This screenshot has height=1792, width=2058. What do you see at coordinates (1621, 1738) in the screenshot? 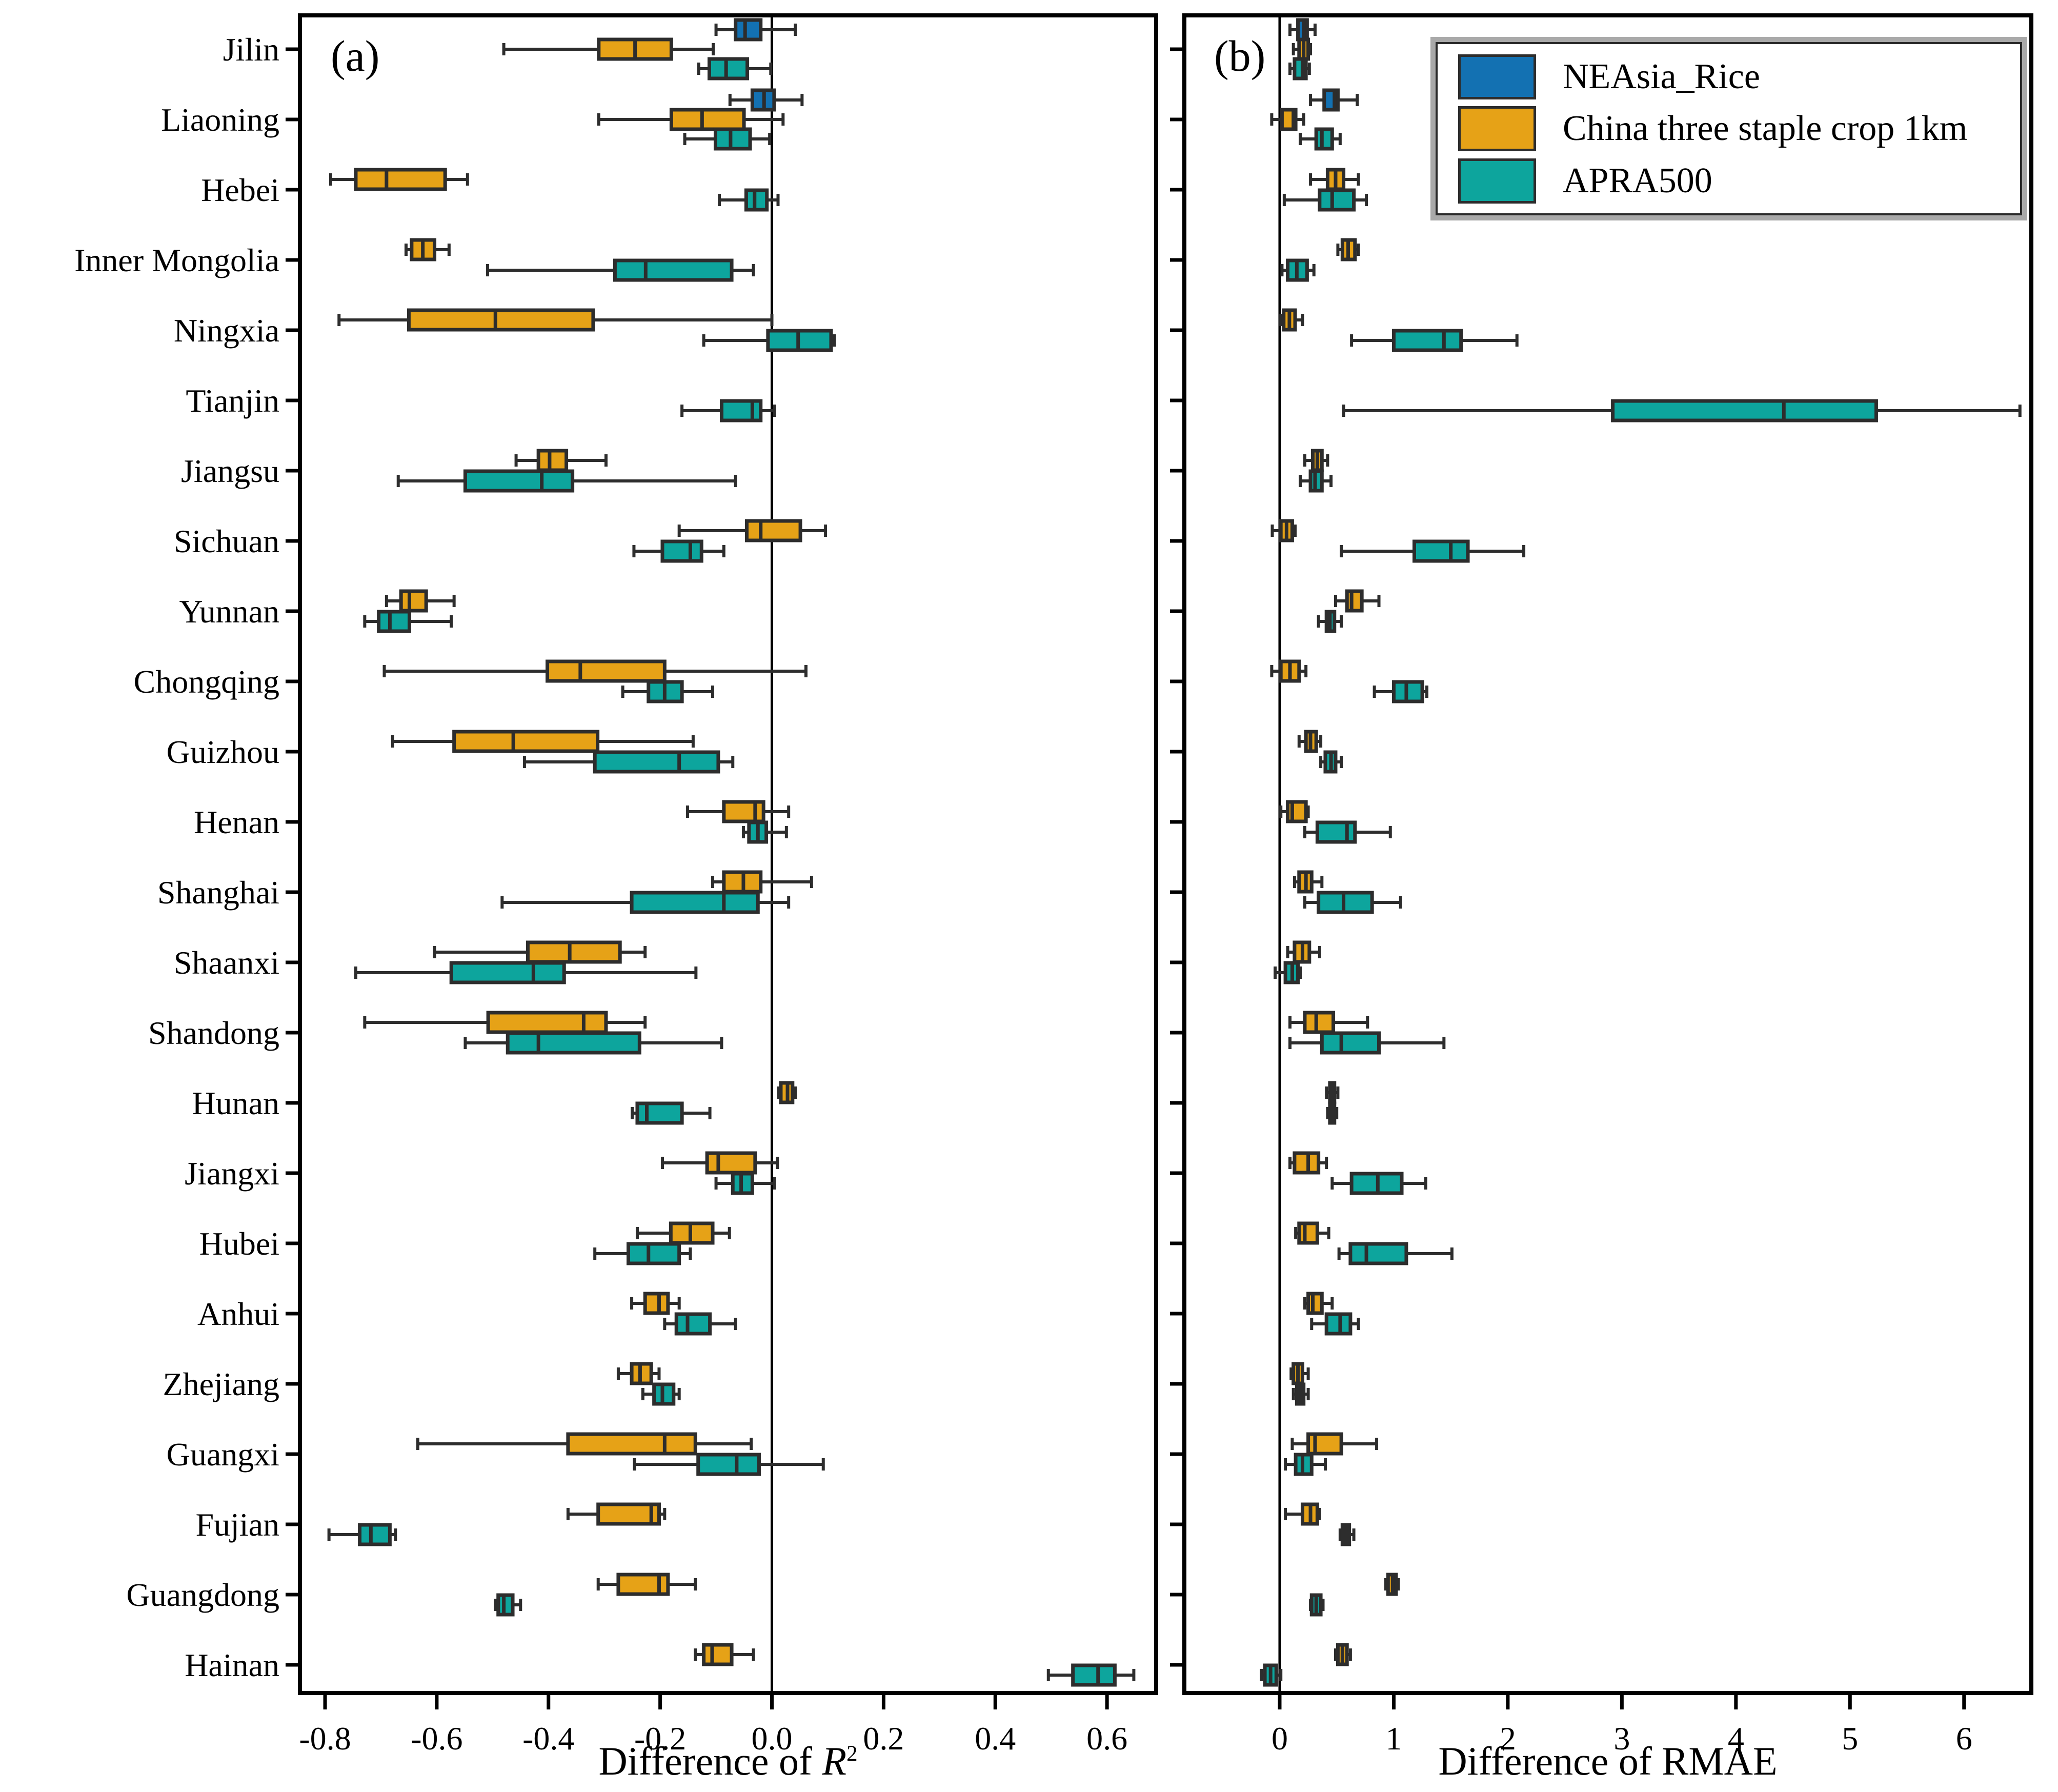
I see `xtick-label-b-3: 3` at bounding box center [1621, 1738].